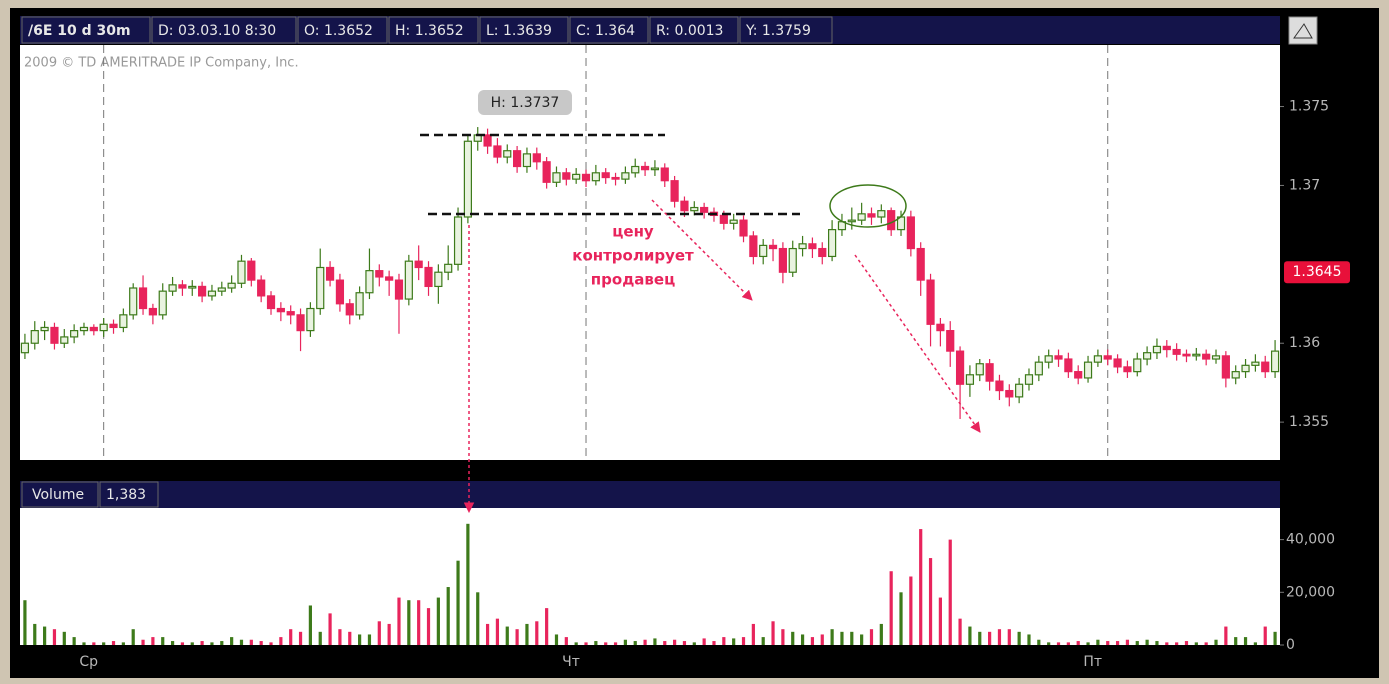  I want to click on header-text: D: 03.03.10 8:30, so click(217, 31).